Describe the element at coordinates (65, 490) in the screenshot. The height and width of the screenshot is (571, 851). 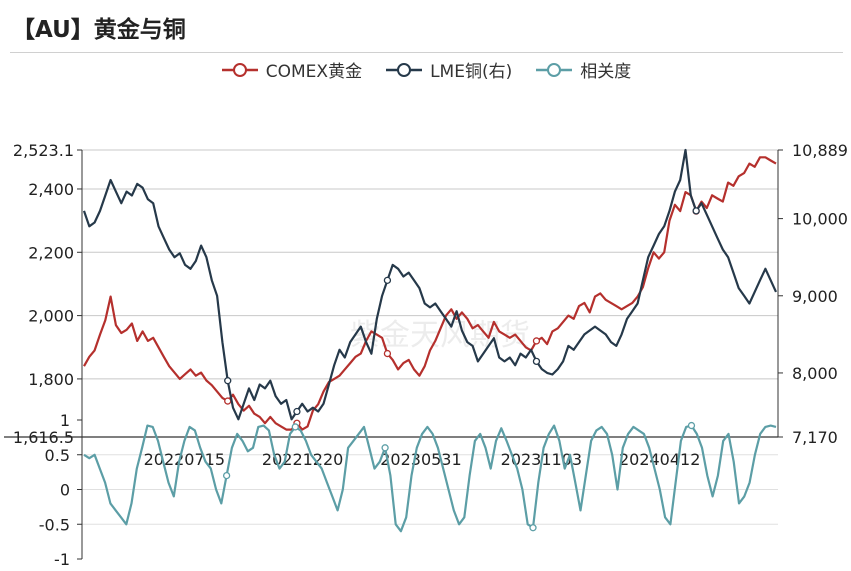
I see `corr-tick-label-2: 0` at that location.